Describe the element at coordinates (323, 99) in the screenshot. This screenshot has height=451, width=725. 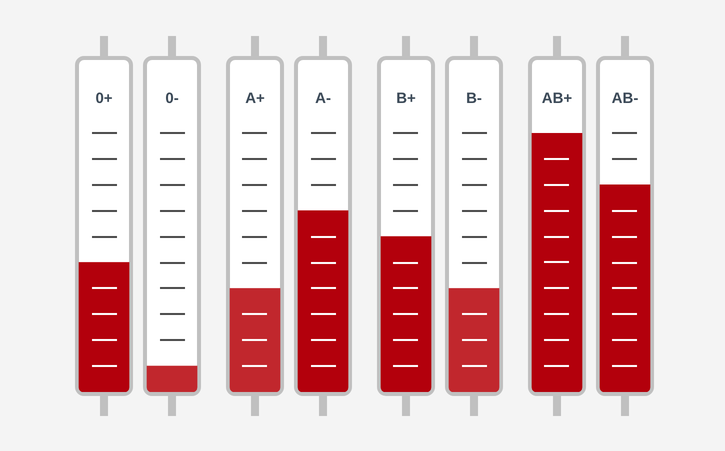
I see `x-tick-label: A-` at that location.